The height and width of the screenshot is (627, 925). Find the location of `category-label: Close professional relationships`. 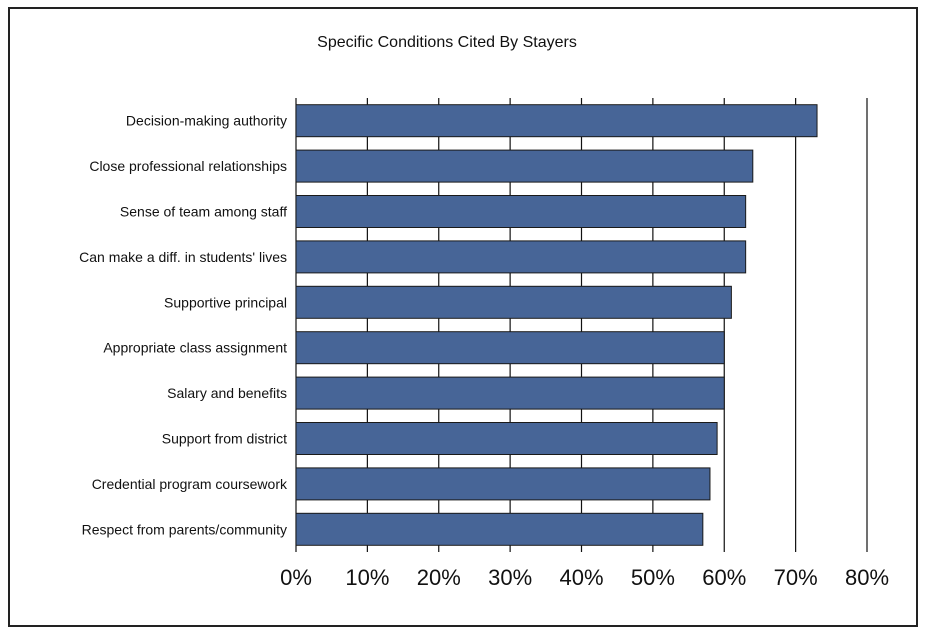

category-label: Close professional relationships is located at coordinates (188, 166).